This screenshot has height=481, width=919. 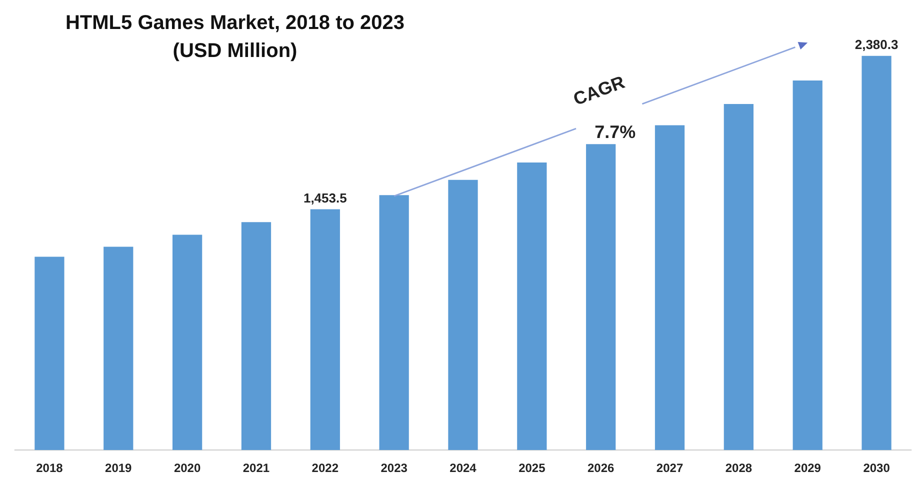 I want to click on x-tick-label: 2026, so click(x=601, y=468).